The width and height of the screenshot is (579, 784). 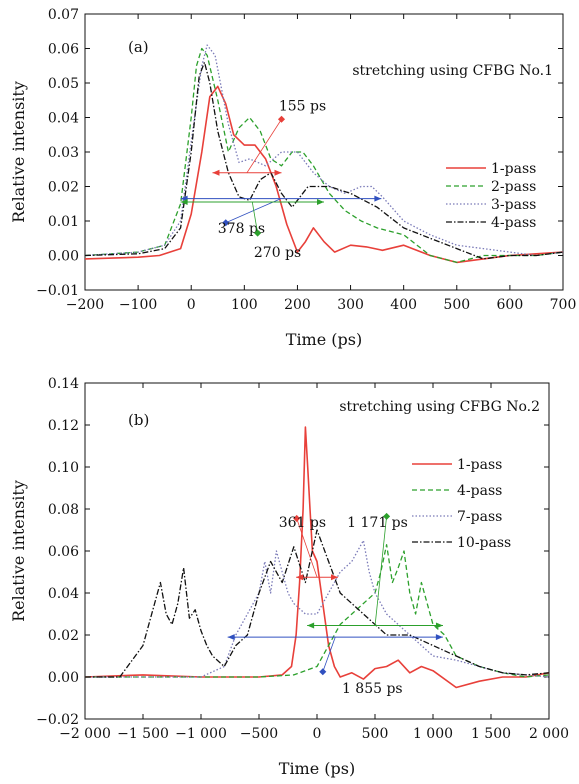 I want to click on panel-a-annotation: 155 ps, so click(x=269, y=137).